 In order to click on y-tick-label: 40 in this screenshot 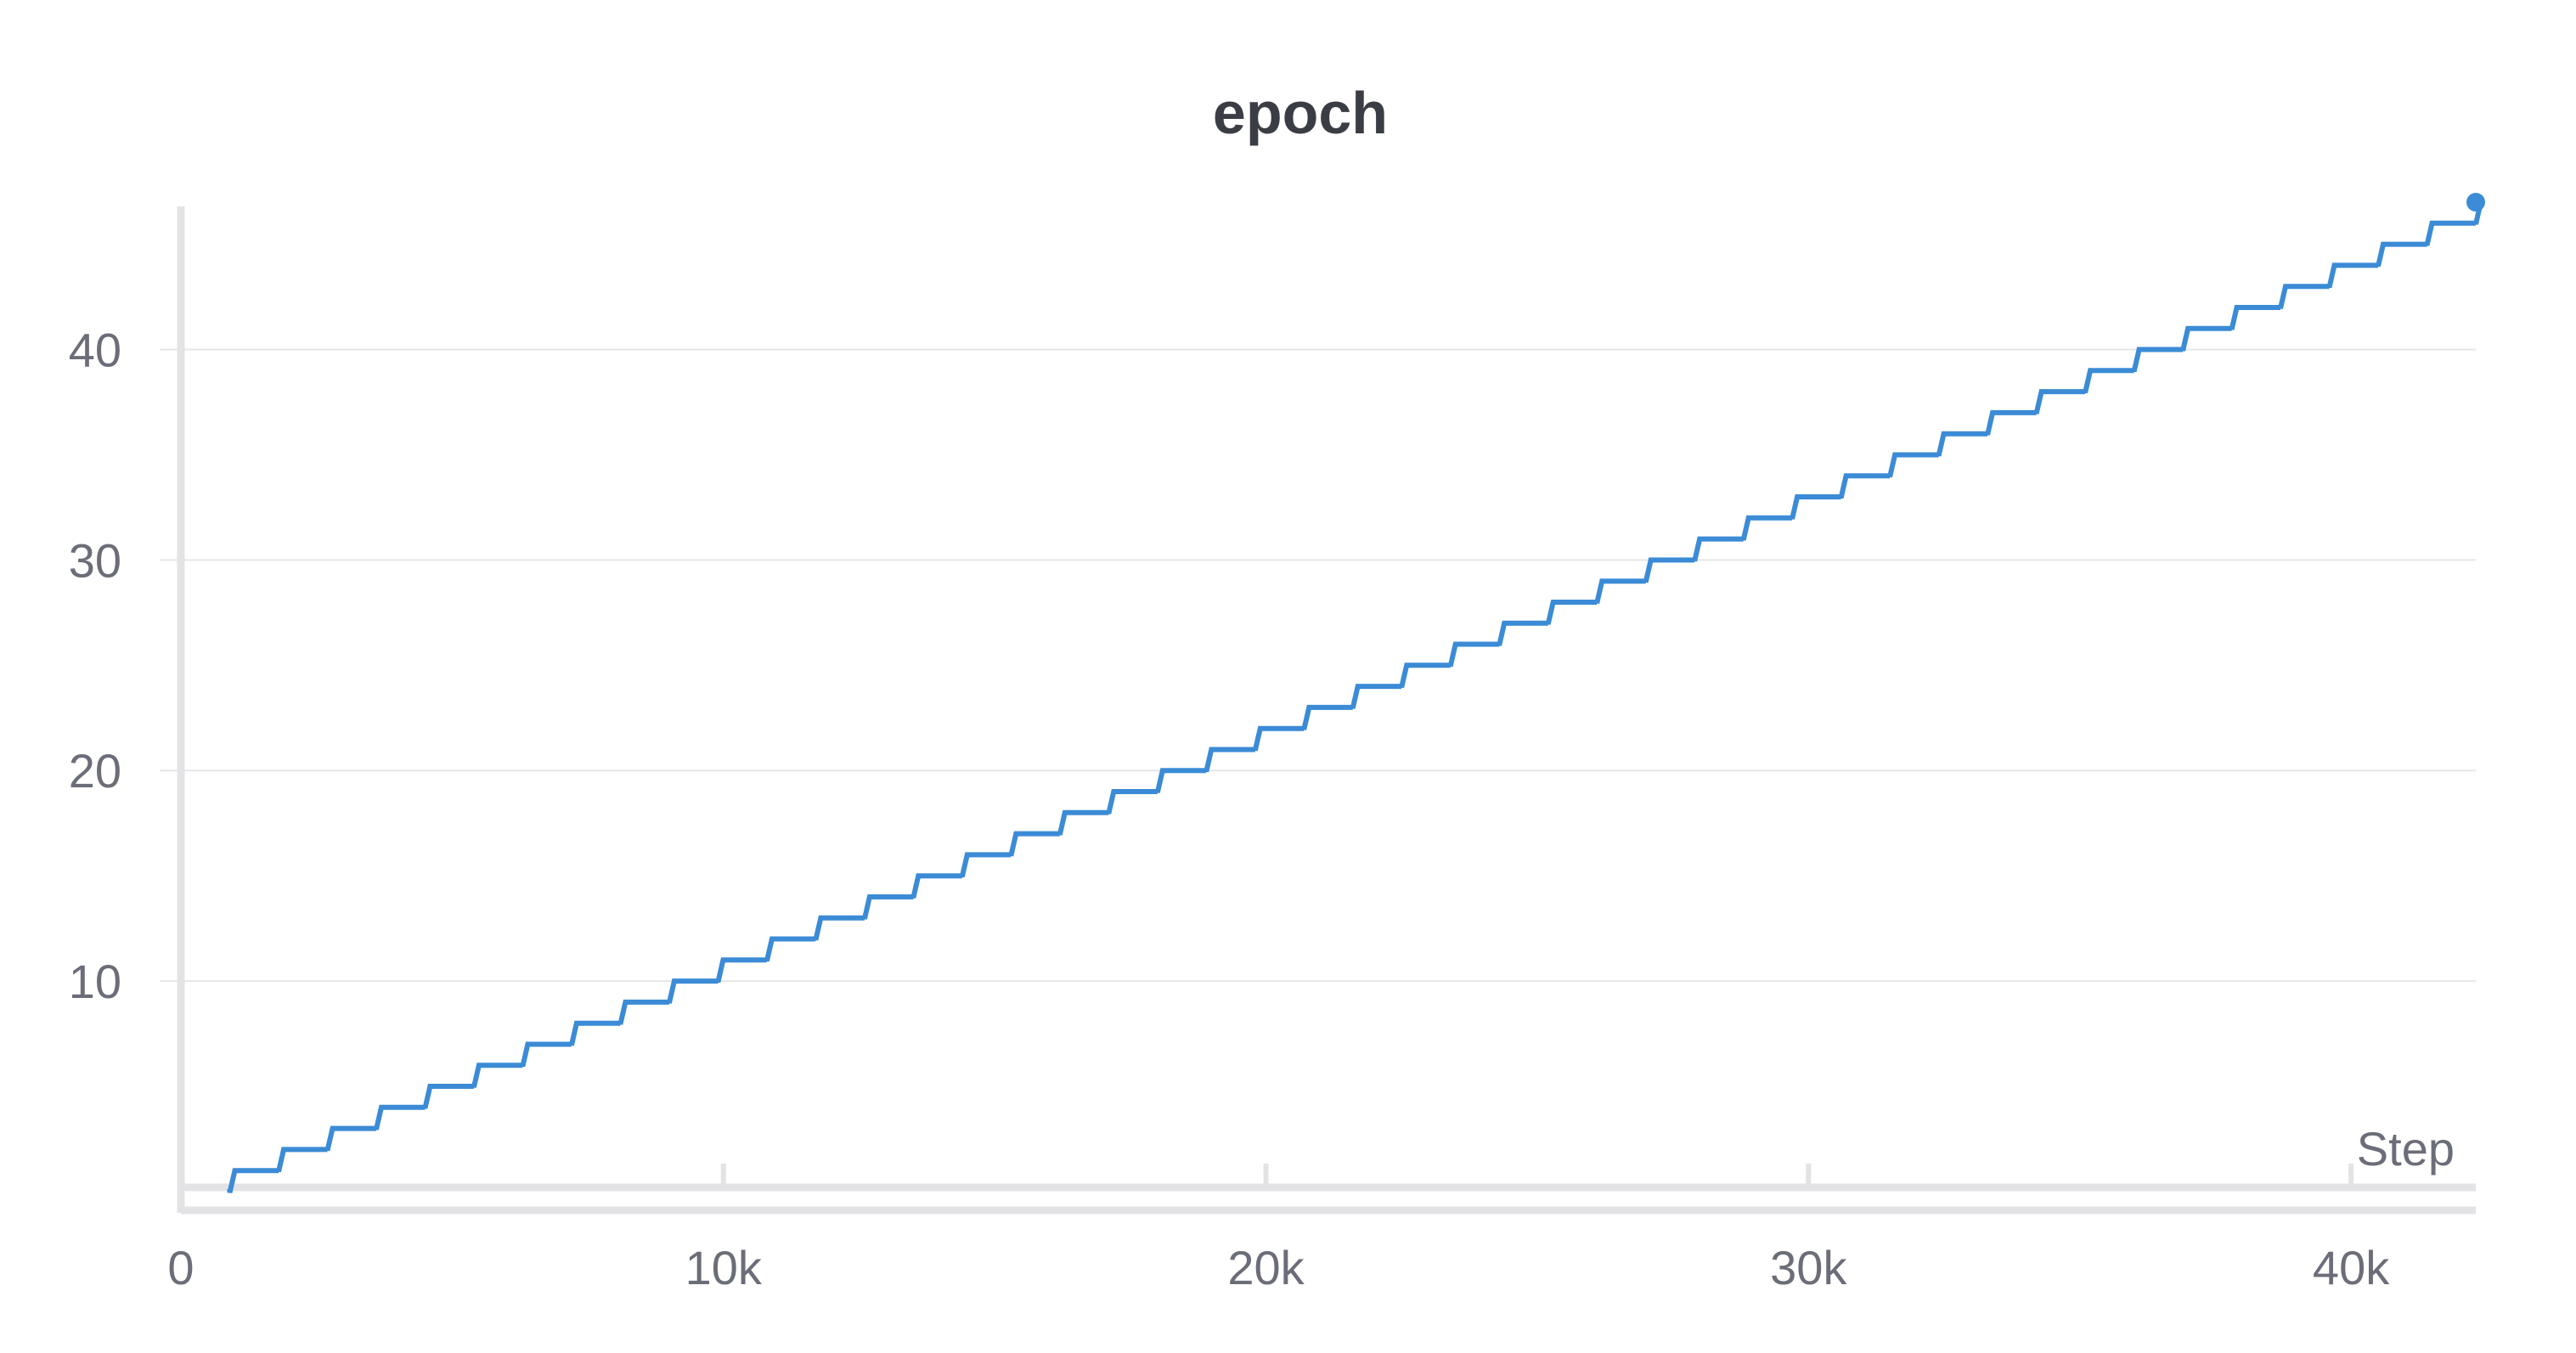, I will do `click(95, 350)`.